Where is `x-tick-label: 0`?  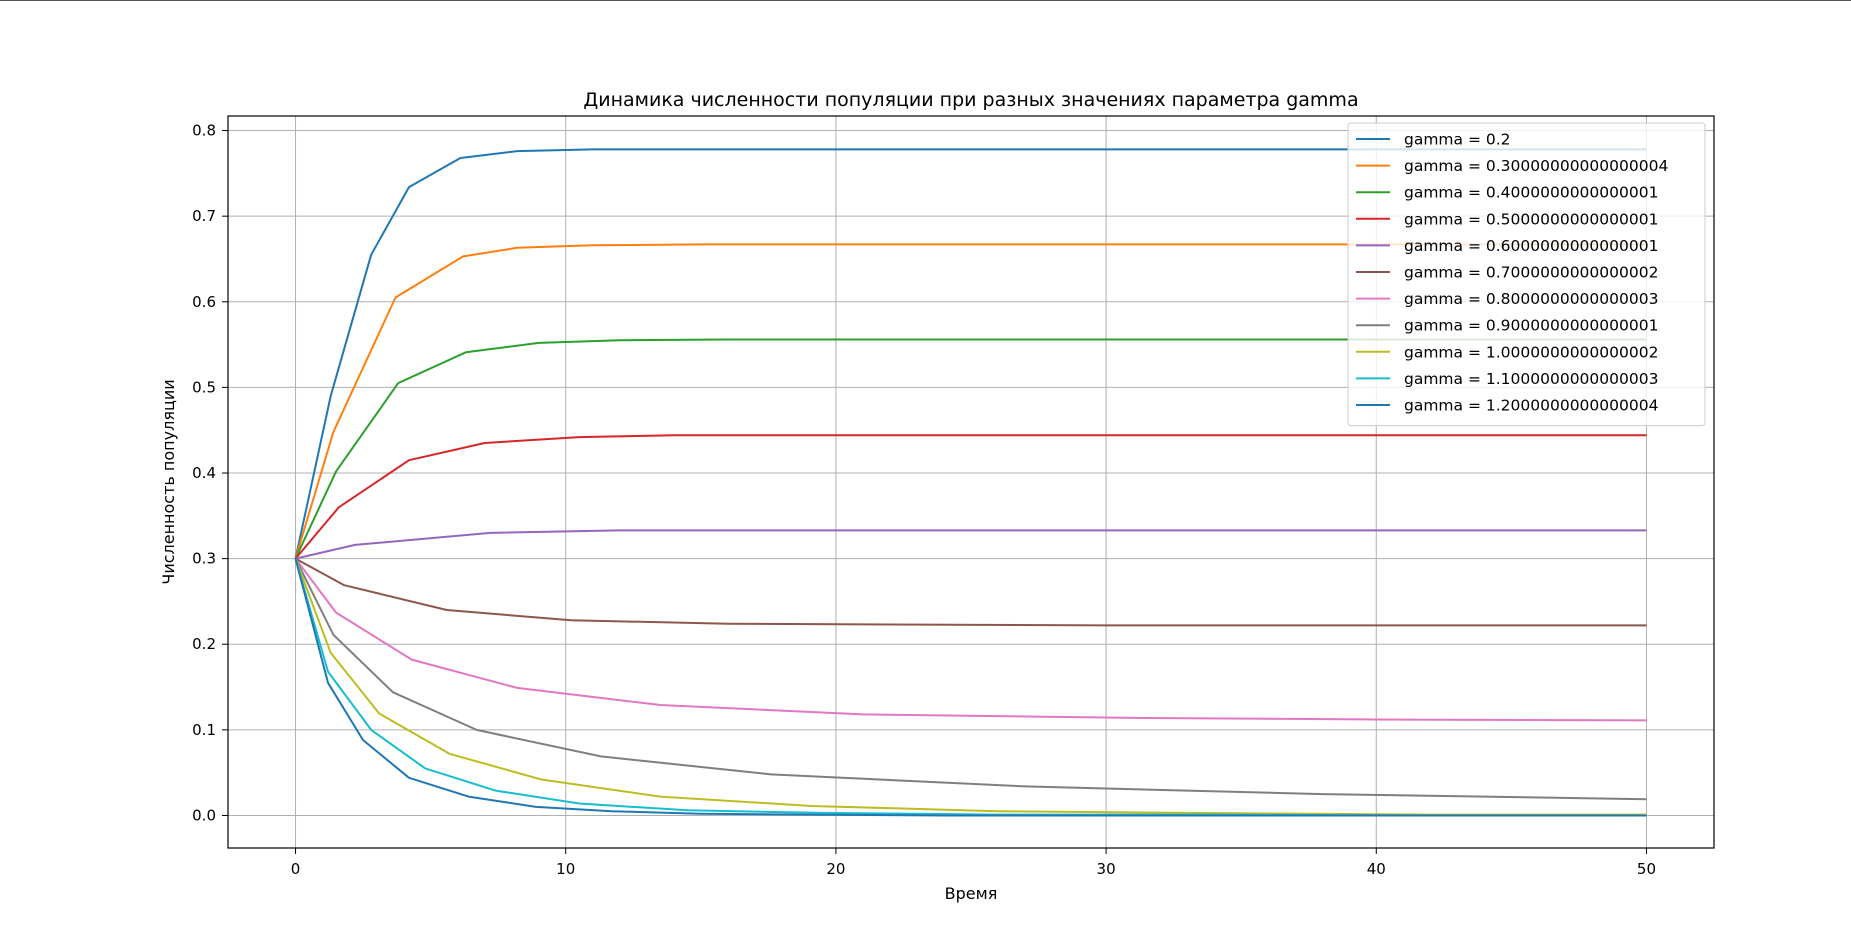 x-tick-label: 0 is located at coordinates (296, 869).